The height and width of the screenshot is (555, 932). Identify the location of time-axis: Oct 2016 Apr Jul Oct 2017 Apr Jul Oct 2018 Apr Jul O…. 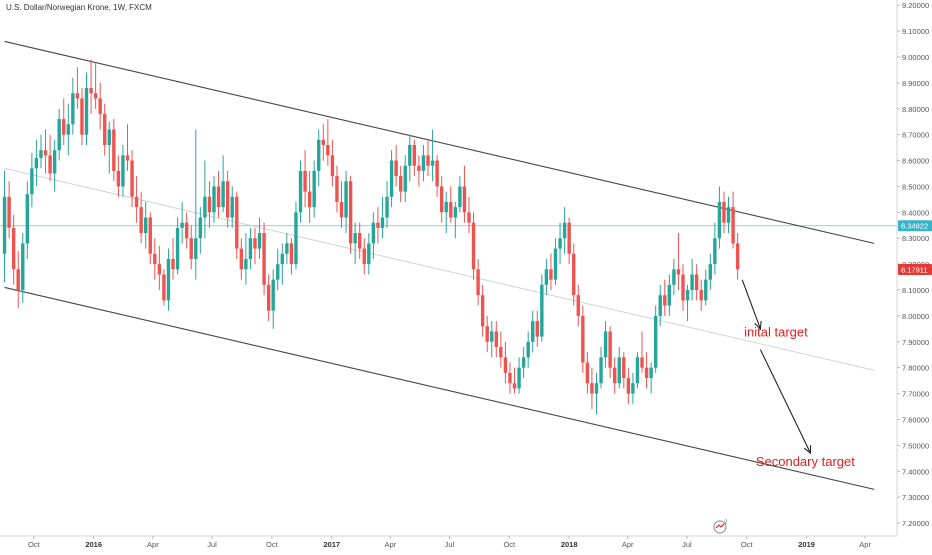
(448, 542).